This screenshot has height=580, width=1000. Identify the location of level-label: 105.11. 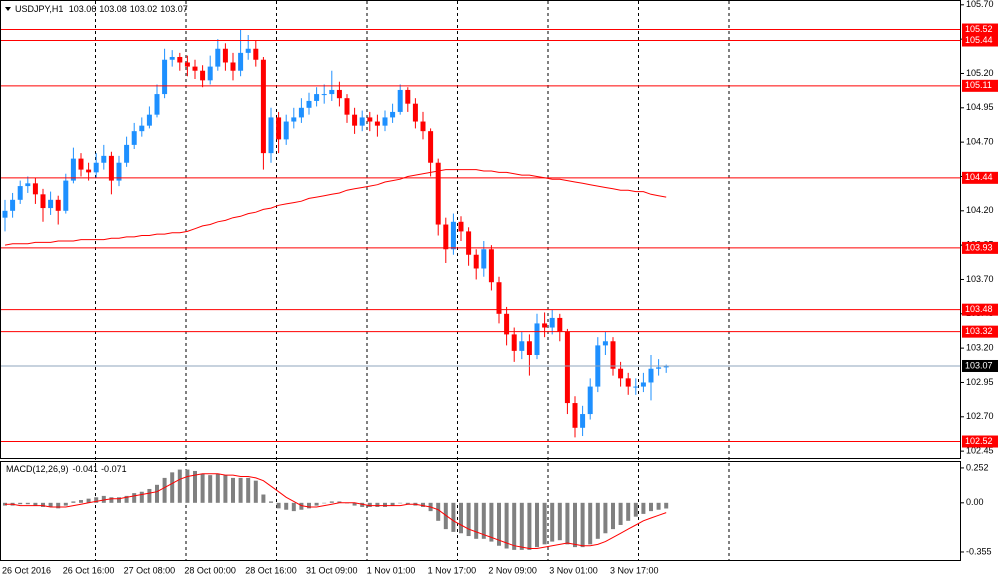
(978, 85).